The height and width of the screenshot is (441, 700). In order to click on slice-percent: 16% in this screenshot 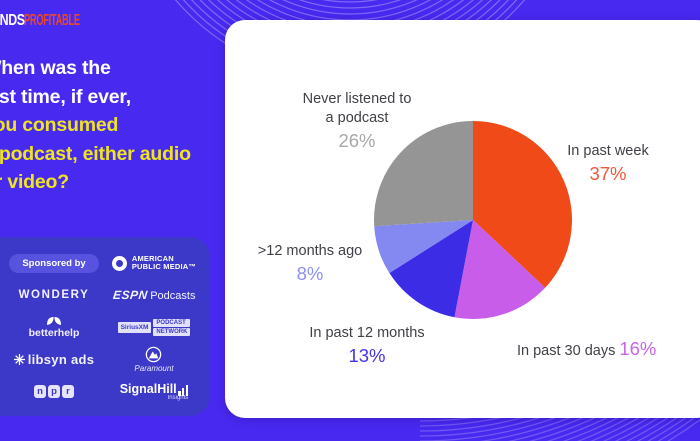, I will do `click(638, 348)`.